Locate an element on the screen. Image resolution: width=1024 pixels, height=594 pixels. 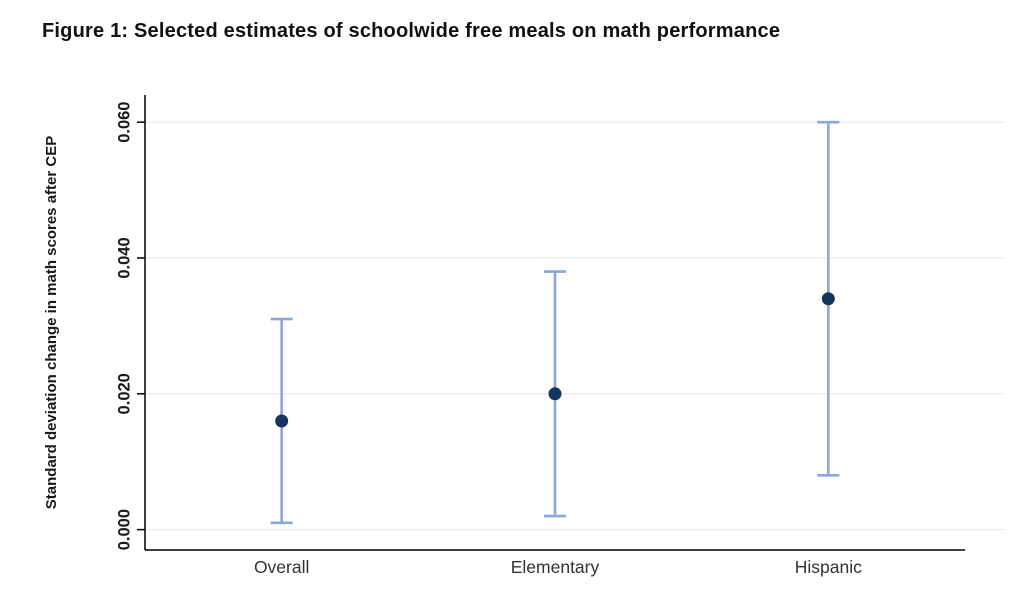
category-label-overall: Overall is located at coordinates (281, 567).